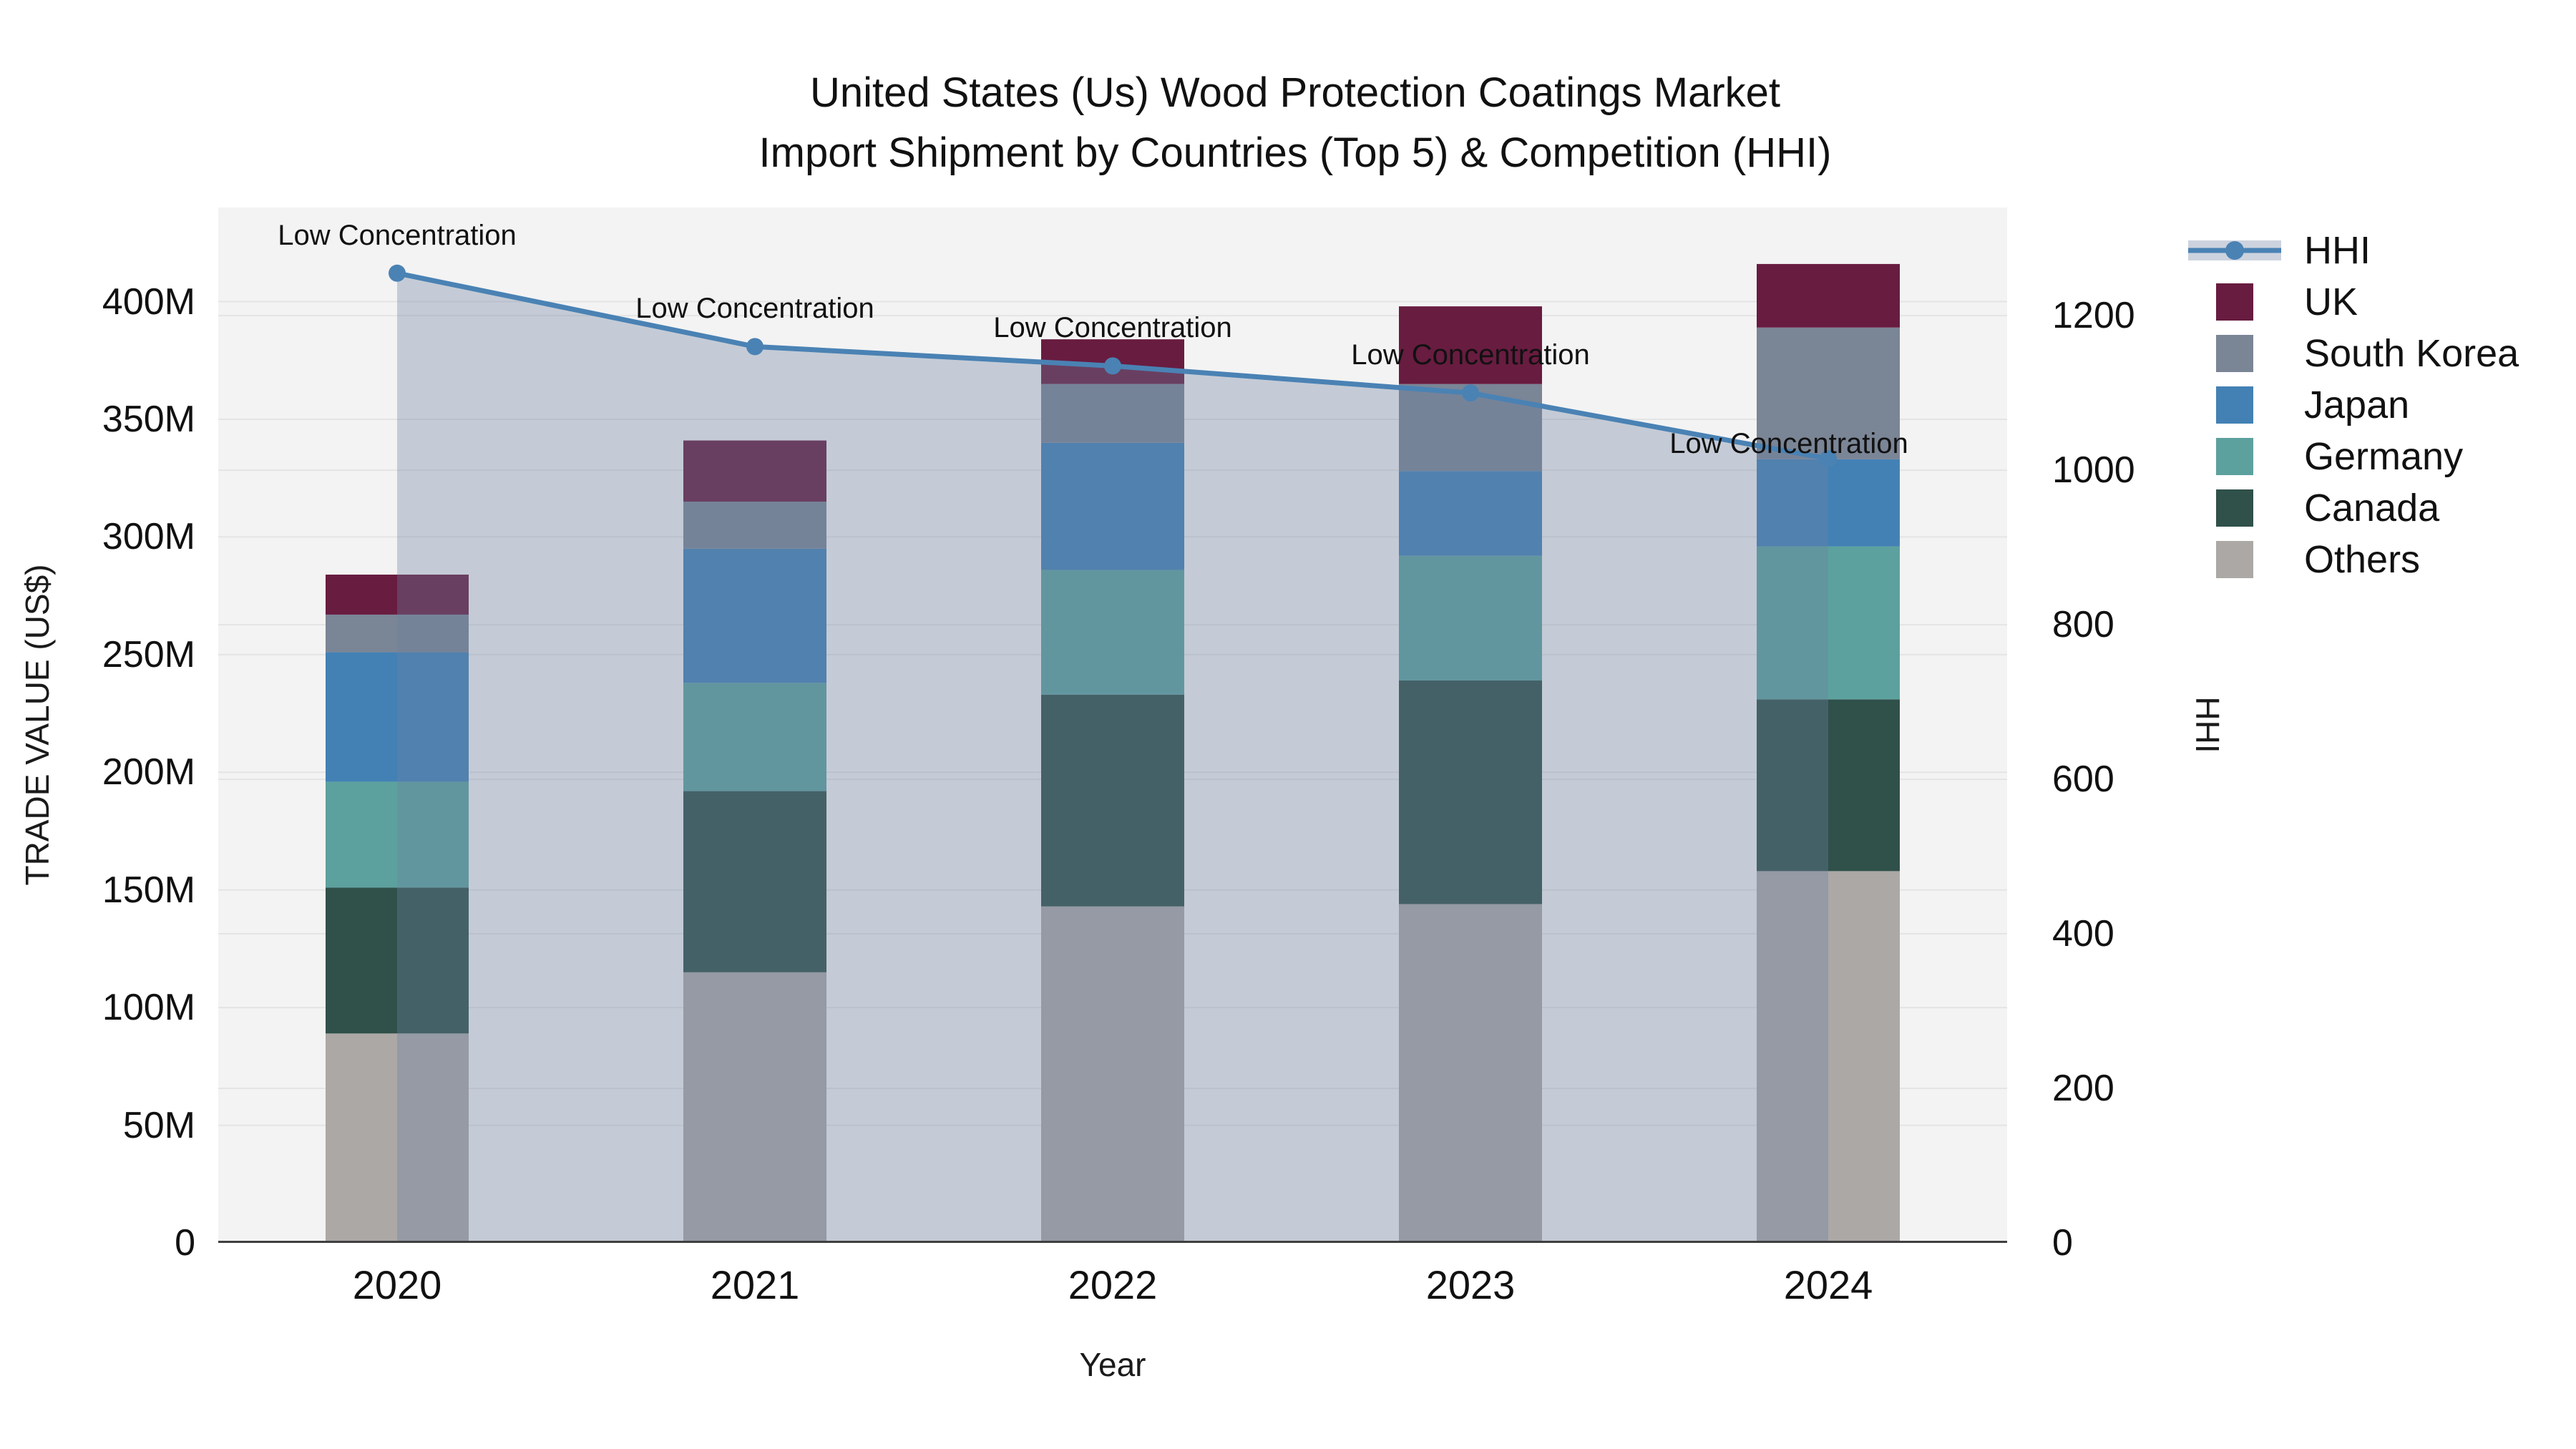 The width and height of the screenshot is (2576, 1449). I want to click on annotation-2023: Low Concentration, so click(1470, 355).